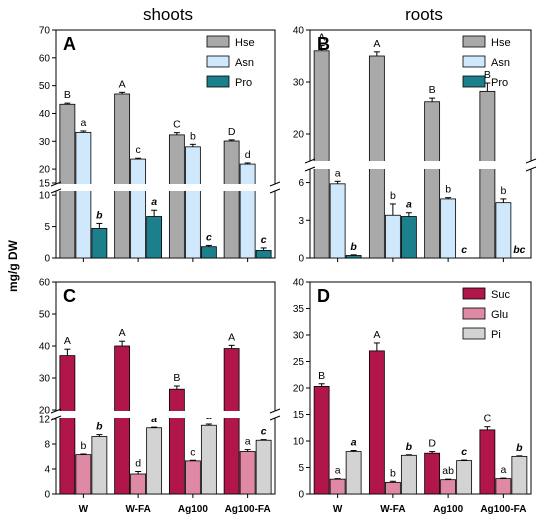  I want to click on y-tick-label: 8, so click(47, 445).